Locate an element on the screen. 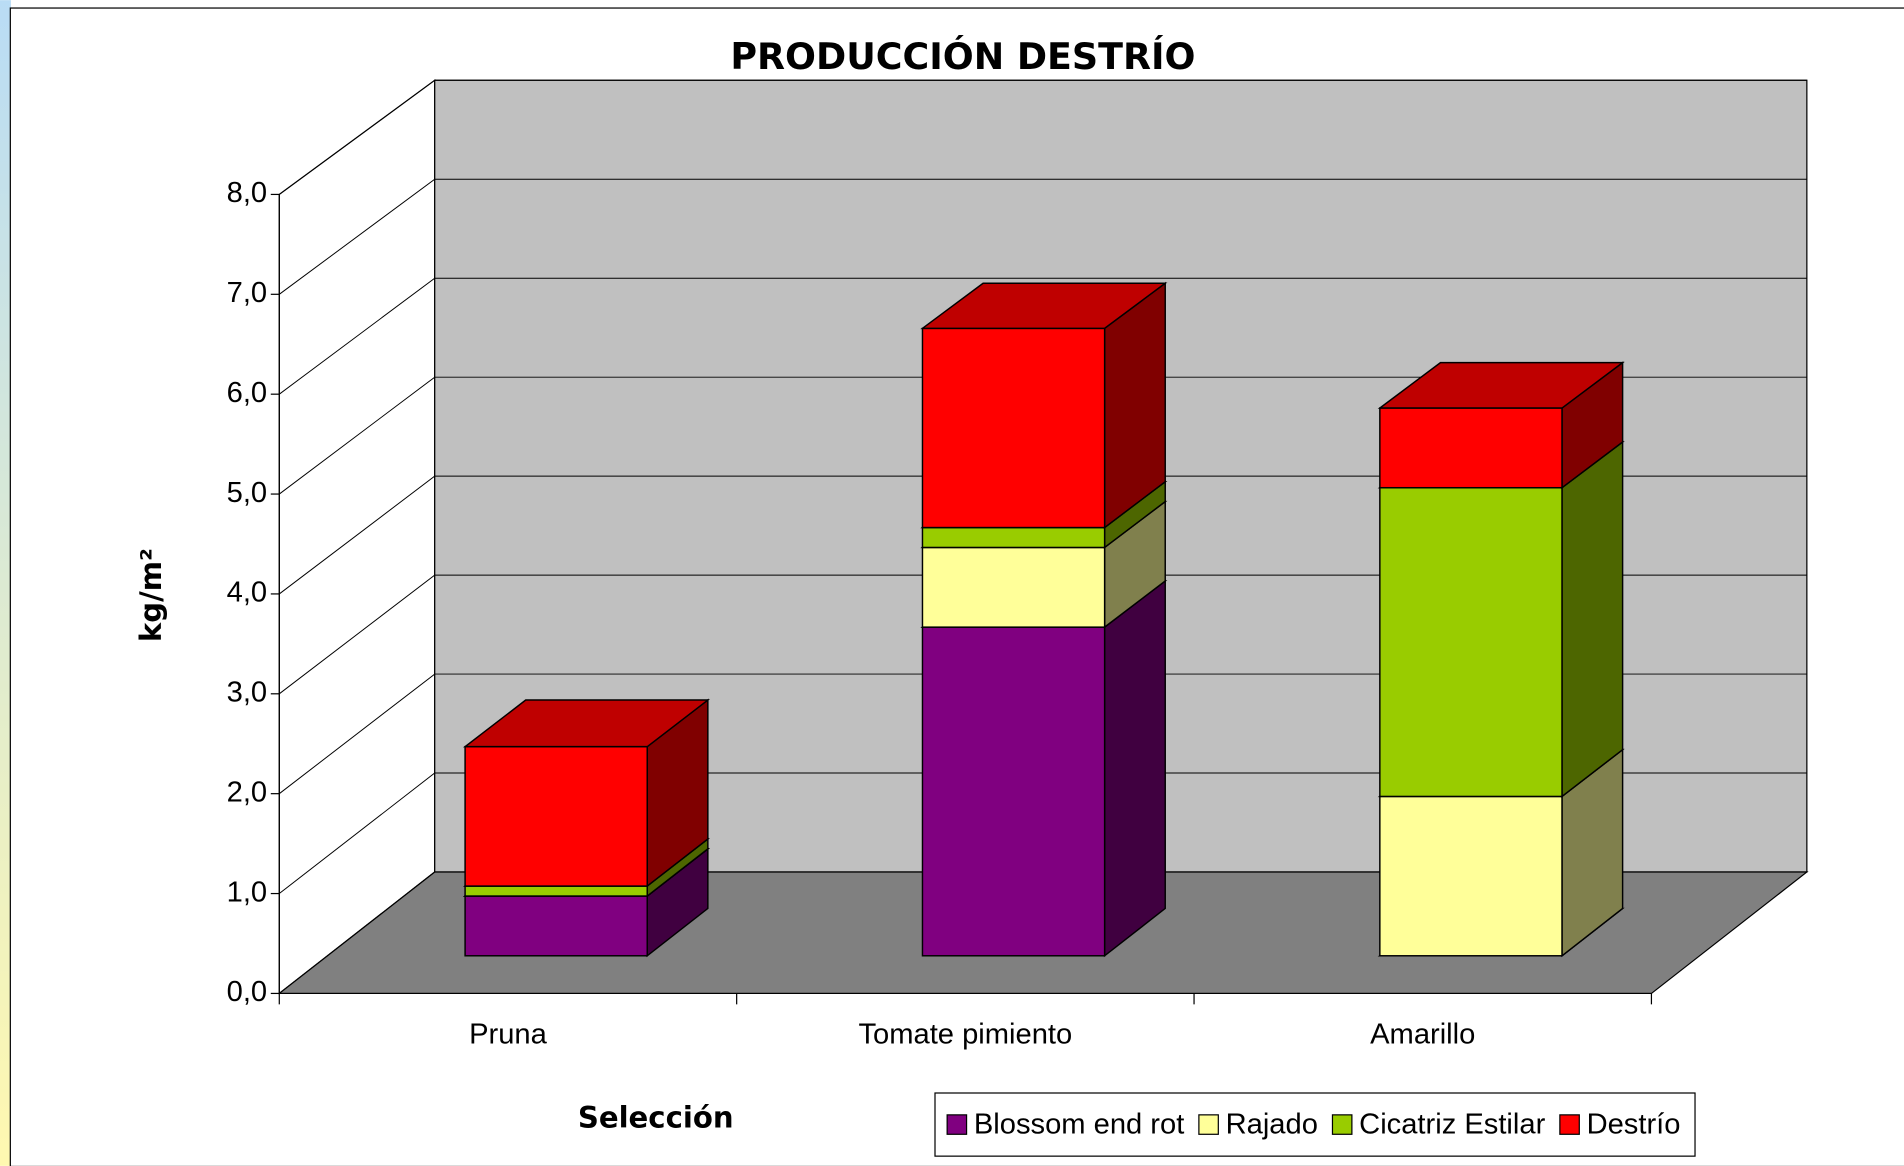  x-tick-label: Pruna is located at coordinates (508, 1035).